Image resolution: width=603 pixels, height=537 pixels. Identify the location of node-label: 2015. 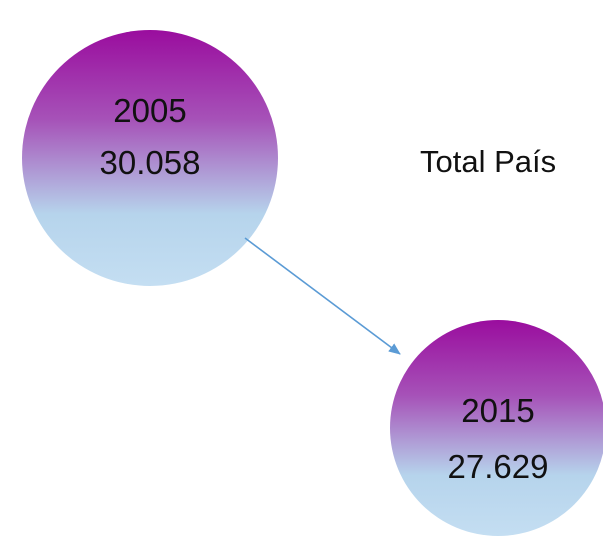
(497, 410).